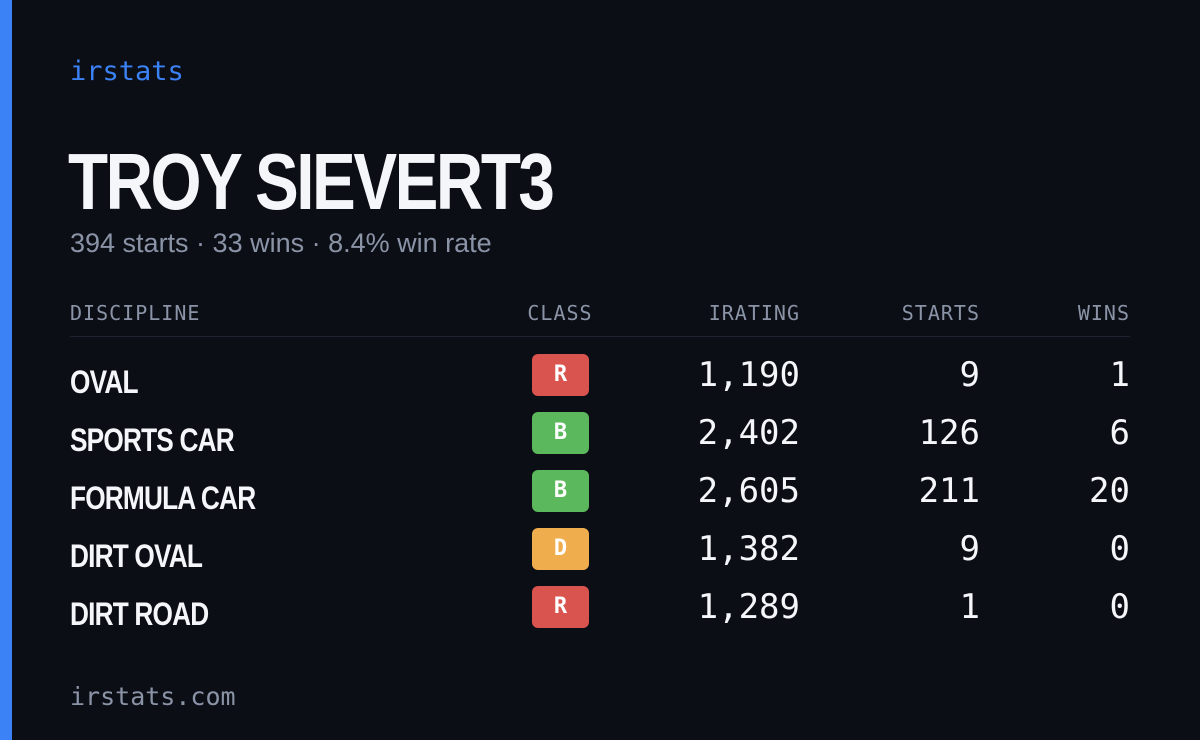 This screenshot has height=740, width=1200. What do you see at coordinates (1109, 491) in the screenshot?
I see `wins-value: 20` at bounding box center [1109, 491].